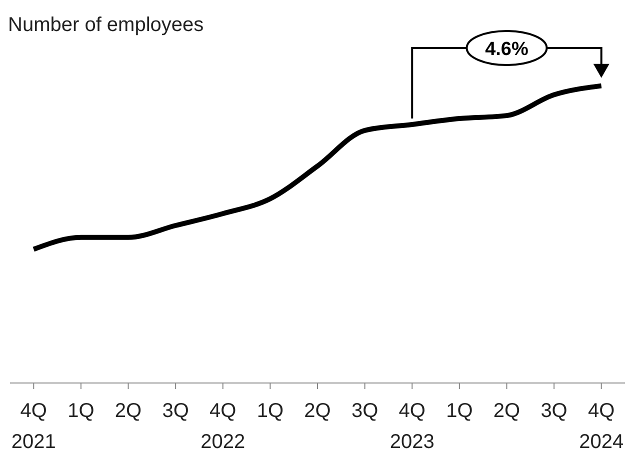  What do you see at coordinates (412, 426) in the screenshot?
I see `x-tick-label: 4Q 2023` at bounding box center [412, 426].